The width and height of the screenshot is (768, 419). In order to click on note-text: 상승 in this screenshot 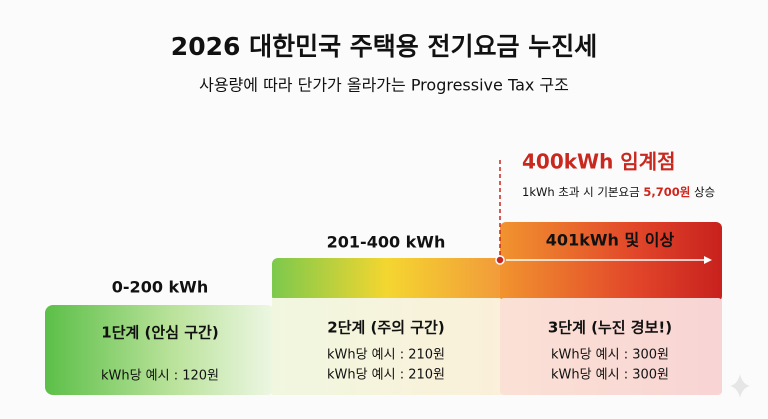, I will do `click(704, 192)`.